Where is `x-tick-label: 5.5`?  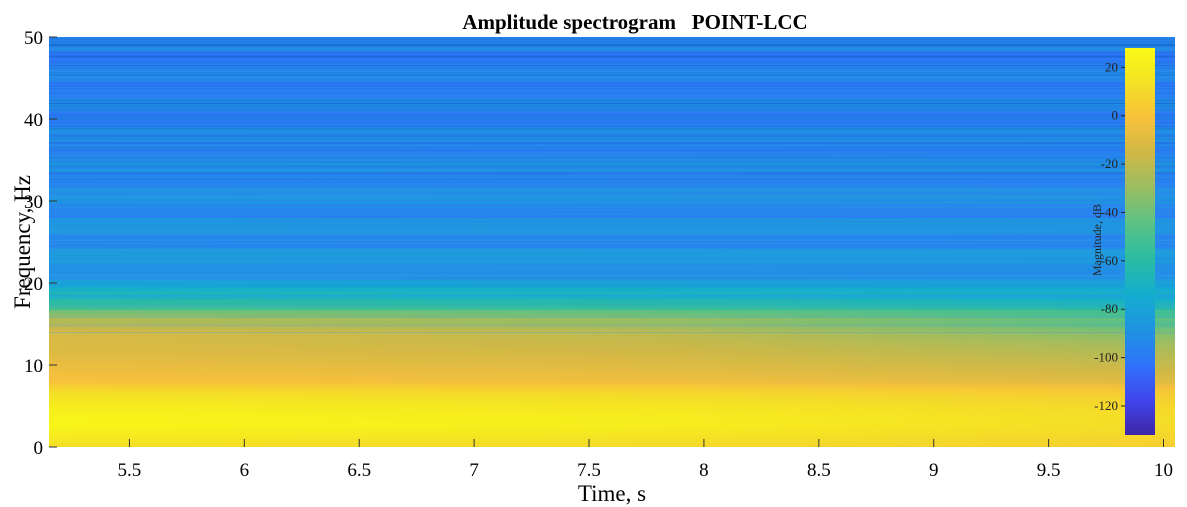 x-tick-label: 5.5 is located at coordinates (130, 470).